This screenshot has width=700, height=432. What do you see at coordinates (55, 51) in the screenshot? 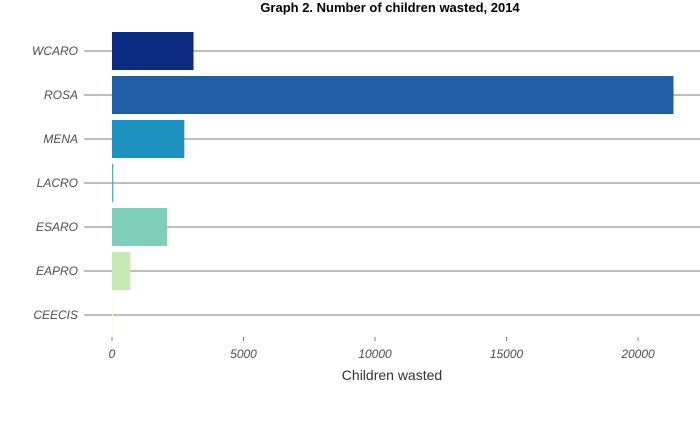
I see `category-label-wcaro: WCARO` at bounding box center [55, 51].